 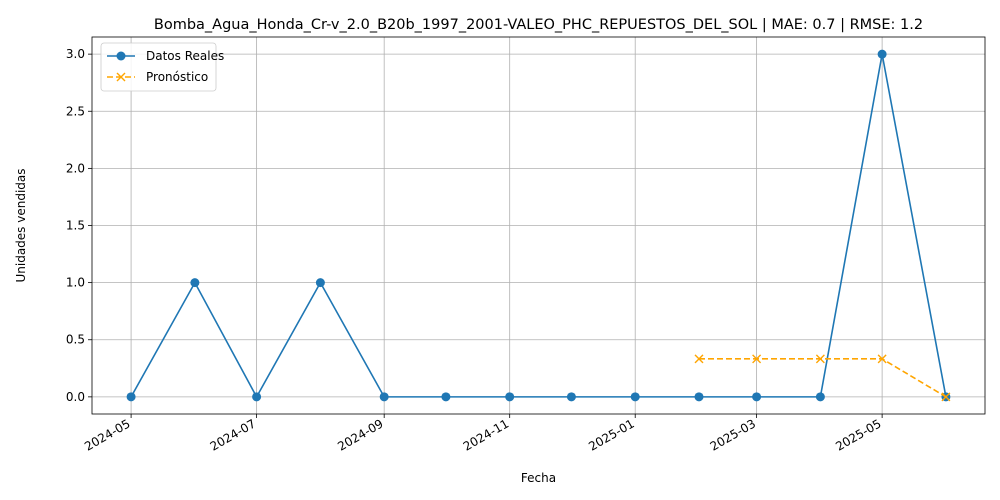 What do you see at coordinates (75, 283) in the screenshot?
I see `y-tick-label: 1.0` at bounding box center [75, 283].